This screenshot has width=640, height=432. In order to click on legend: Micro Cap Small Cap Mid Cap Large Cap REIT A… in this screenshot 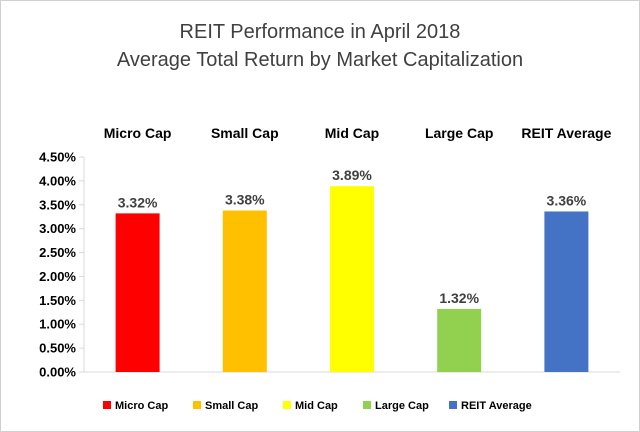, I will do `click(317, 406)`.